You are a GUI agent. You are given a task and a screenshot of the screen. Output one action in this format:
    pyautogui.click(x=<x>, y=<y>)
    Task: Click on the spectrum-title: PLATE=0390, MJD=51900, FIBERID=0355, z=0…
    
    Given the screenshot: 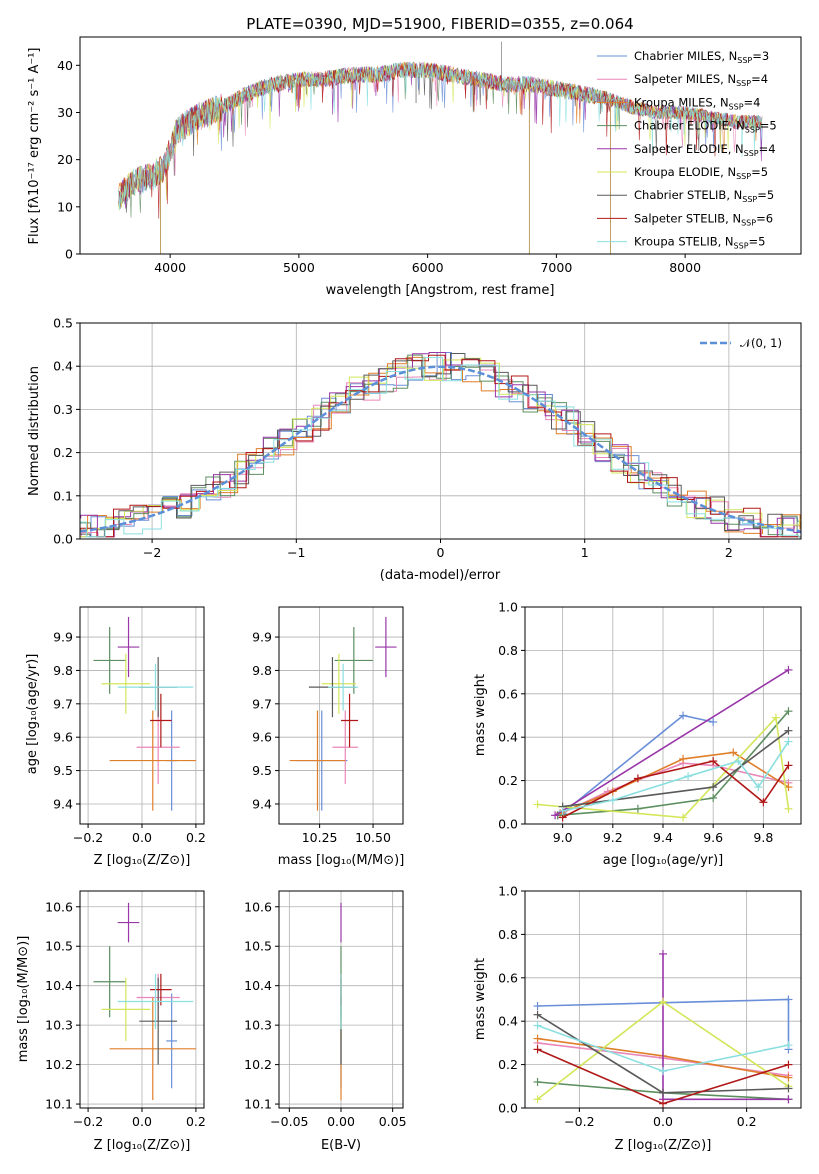 What is the action you would take?
    pyautogui.click(x=439, y=24)
    